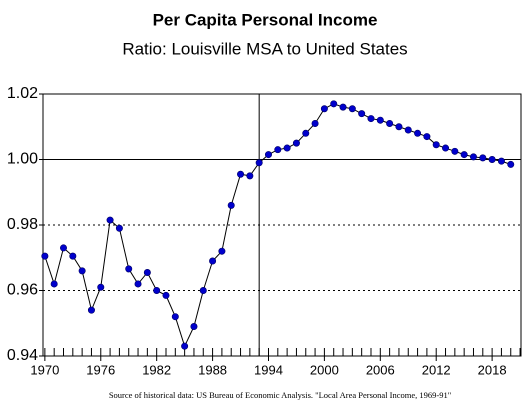  What do you see at coordinates (265, 19) in the screenshot?
I see `chart-title: Per Capita Personal Income` at bounding box center [265, 19].